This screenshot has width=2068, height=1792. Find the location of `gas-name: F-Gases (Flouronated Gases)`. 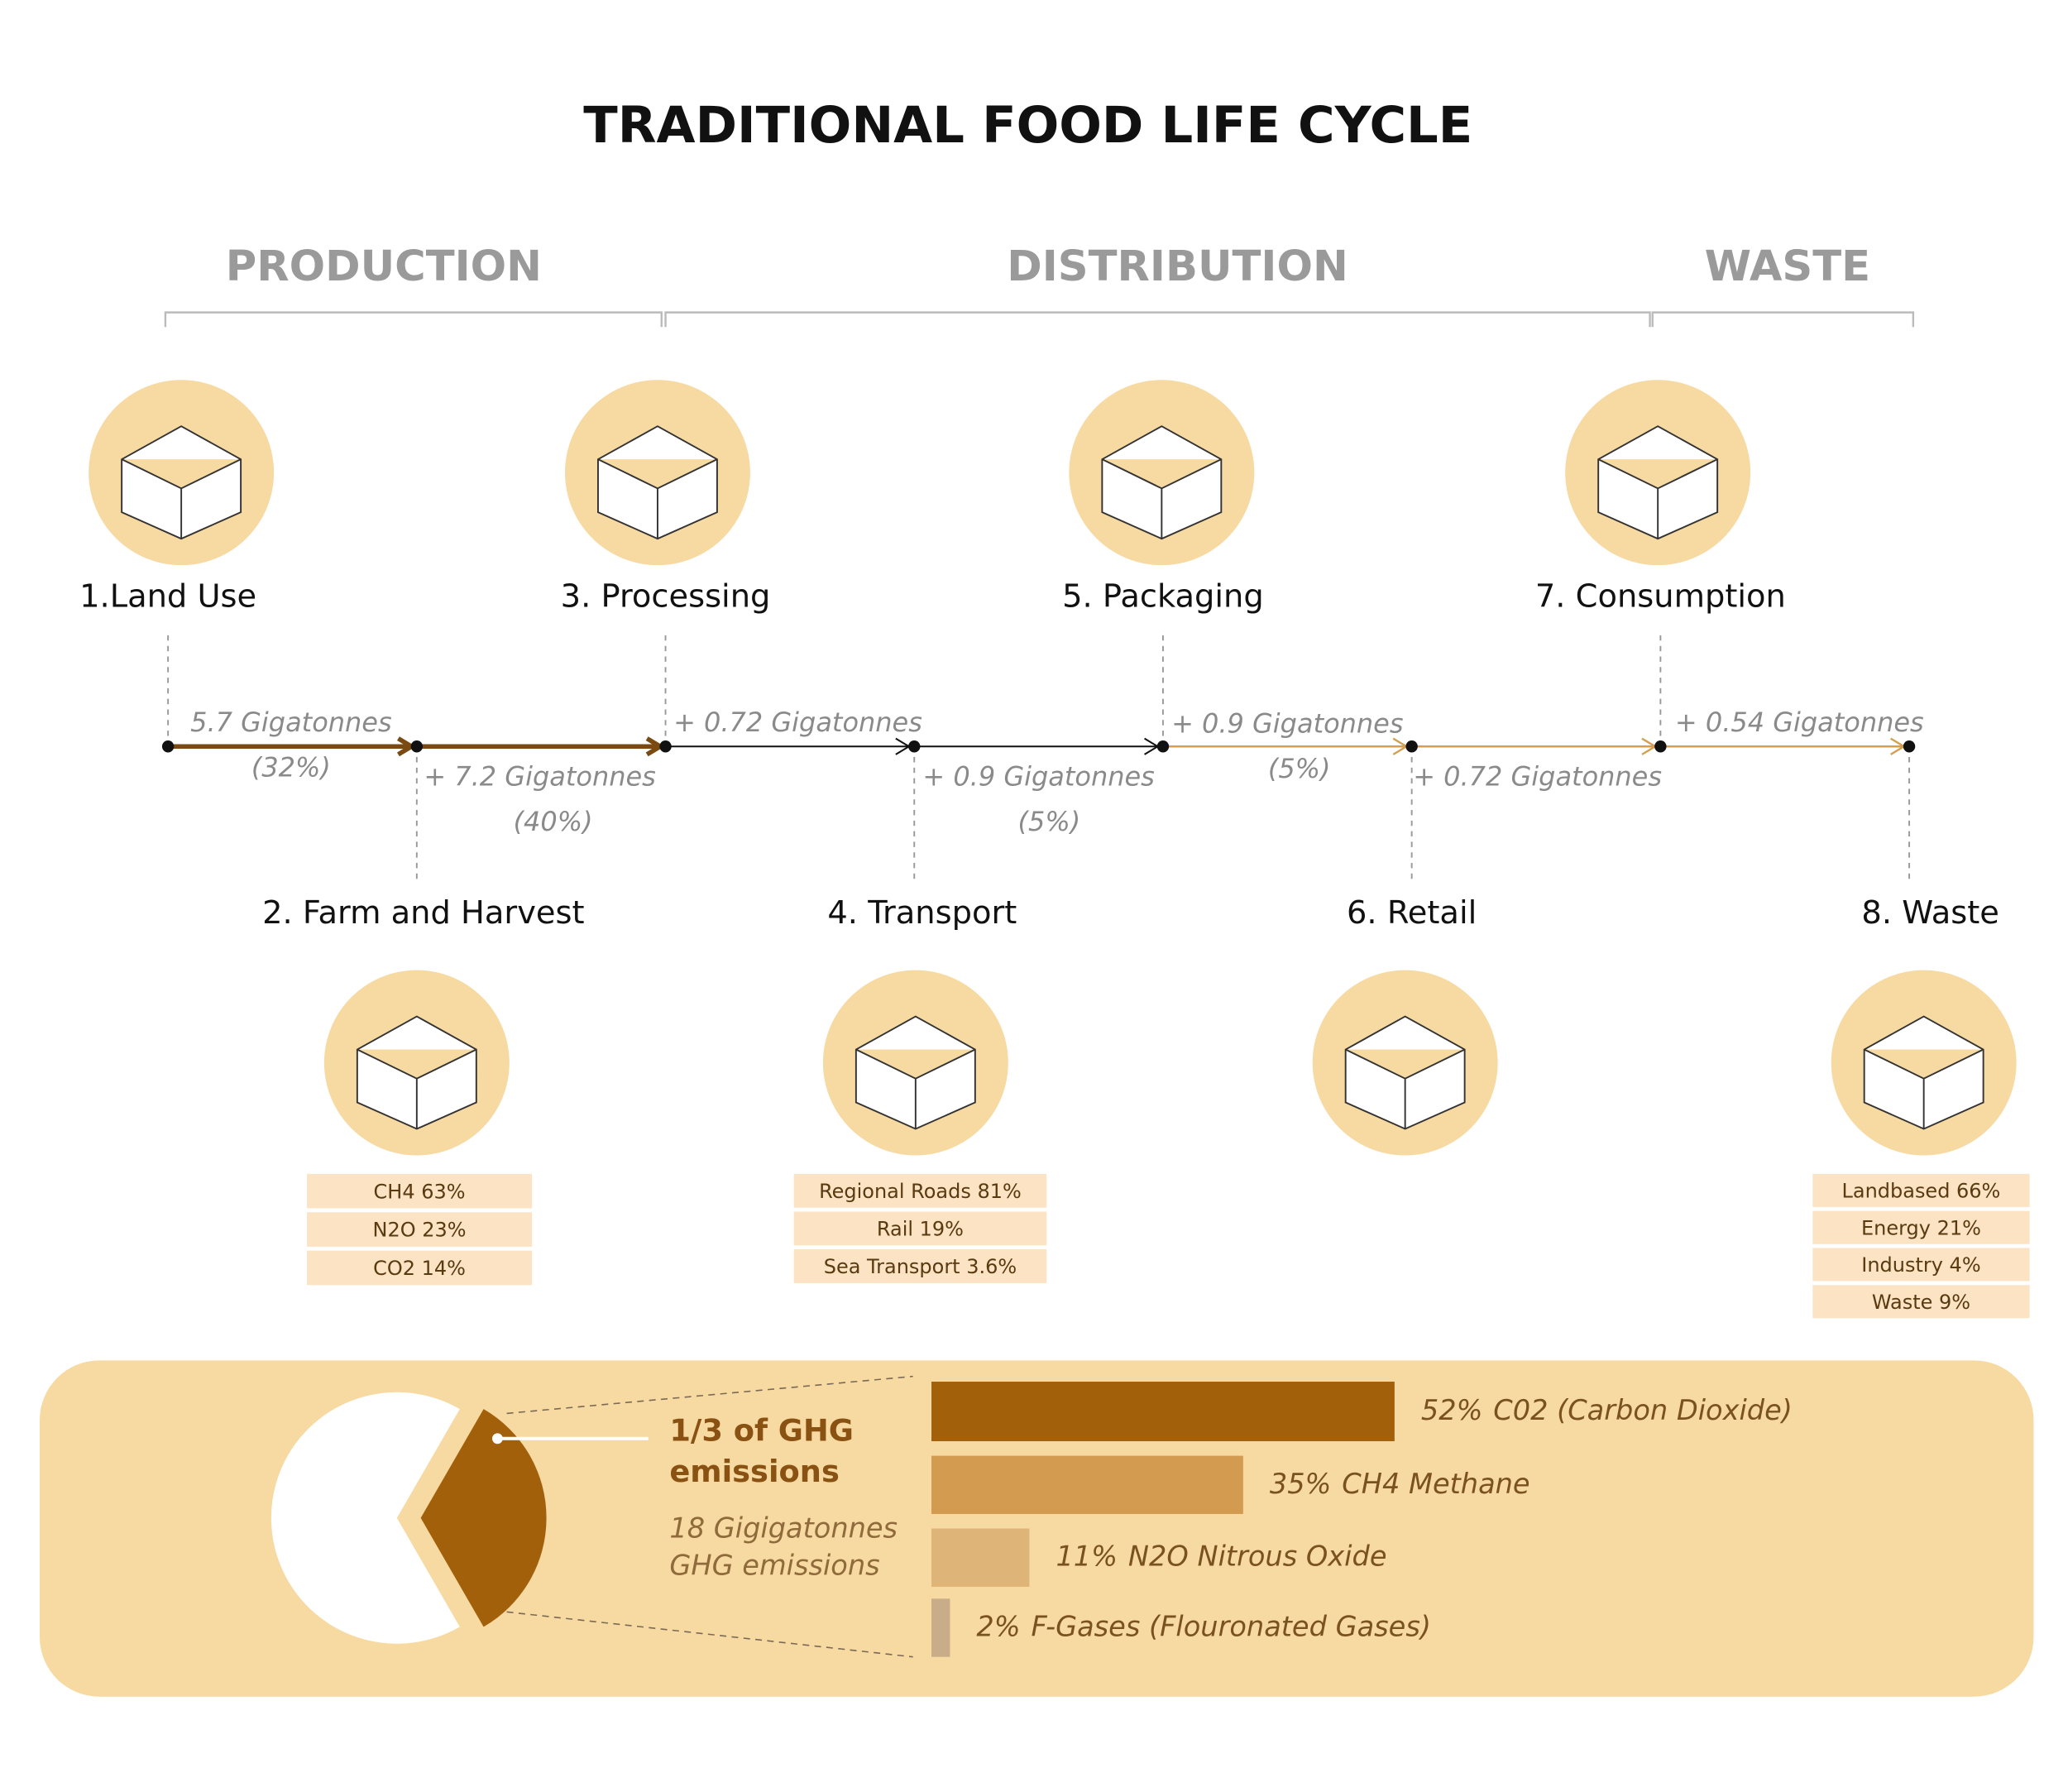

gas-name: F-Gases (Flouronated Gases) is located at coordinates (1230, 1626).